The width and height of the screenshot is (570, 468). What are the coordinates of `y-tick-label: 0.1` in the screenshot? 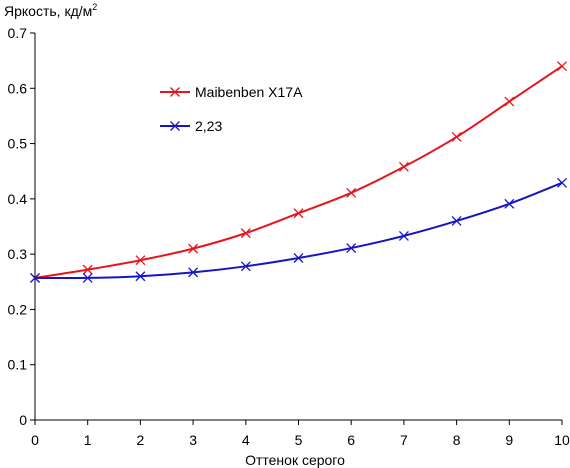 It's located at (18, 365).